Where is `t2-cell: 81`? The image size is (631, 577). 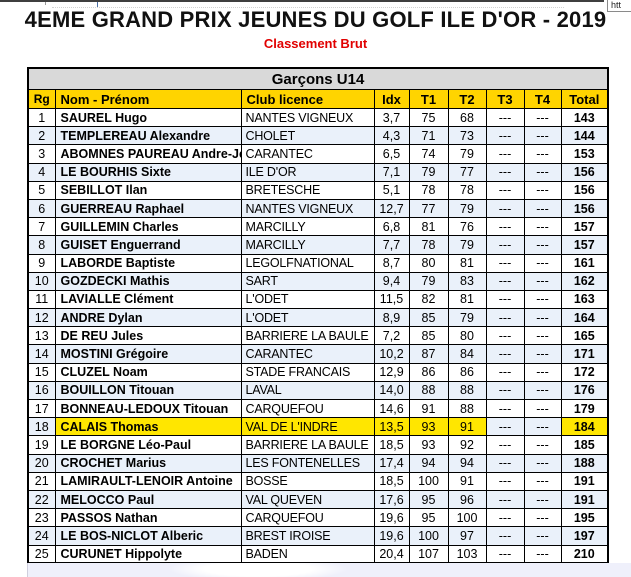
t2-cell: 81 is located at coordinates (467, 299).